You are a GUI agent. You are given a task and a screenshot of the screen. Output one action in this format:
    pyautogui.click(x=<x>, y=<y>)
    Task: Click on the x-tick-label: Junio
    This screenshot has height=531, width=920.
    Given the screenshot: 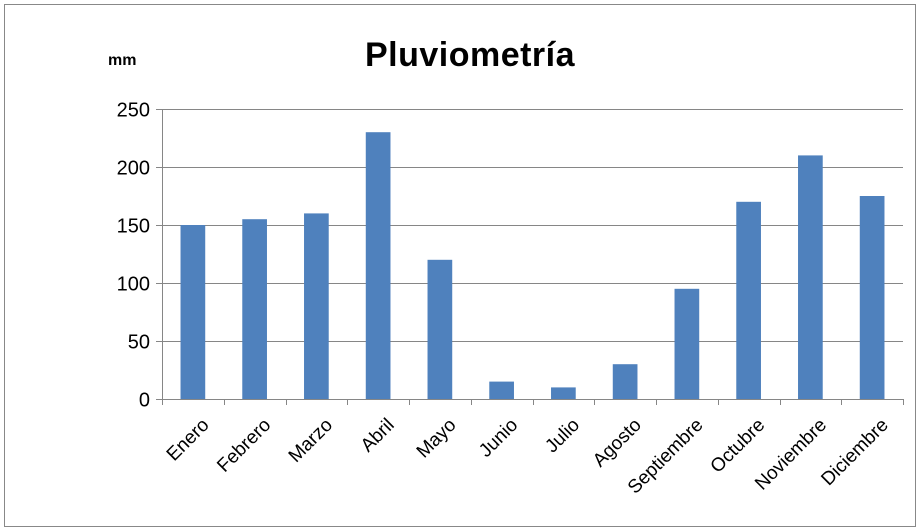 What is the action you would take?
    pyautogui.click(x=498, y=438)
    